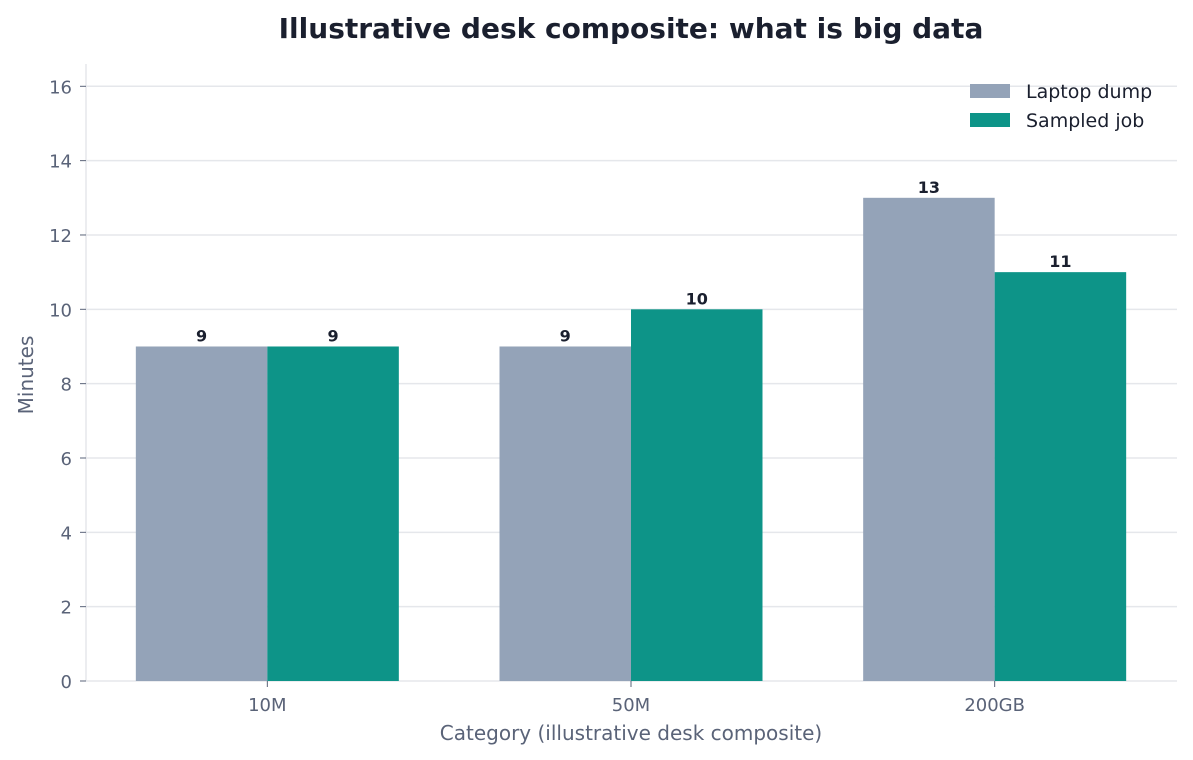 The image size is (1193, 760). What do you see at coordinates (631, 705) in the screenshot?
I see `x-tick-label: 50M` at bounding box center [631, 705].